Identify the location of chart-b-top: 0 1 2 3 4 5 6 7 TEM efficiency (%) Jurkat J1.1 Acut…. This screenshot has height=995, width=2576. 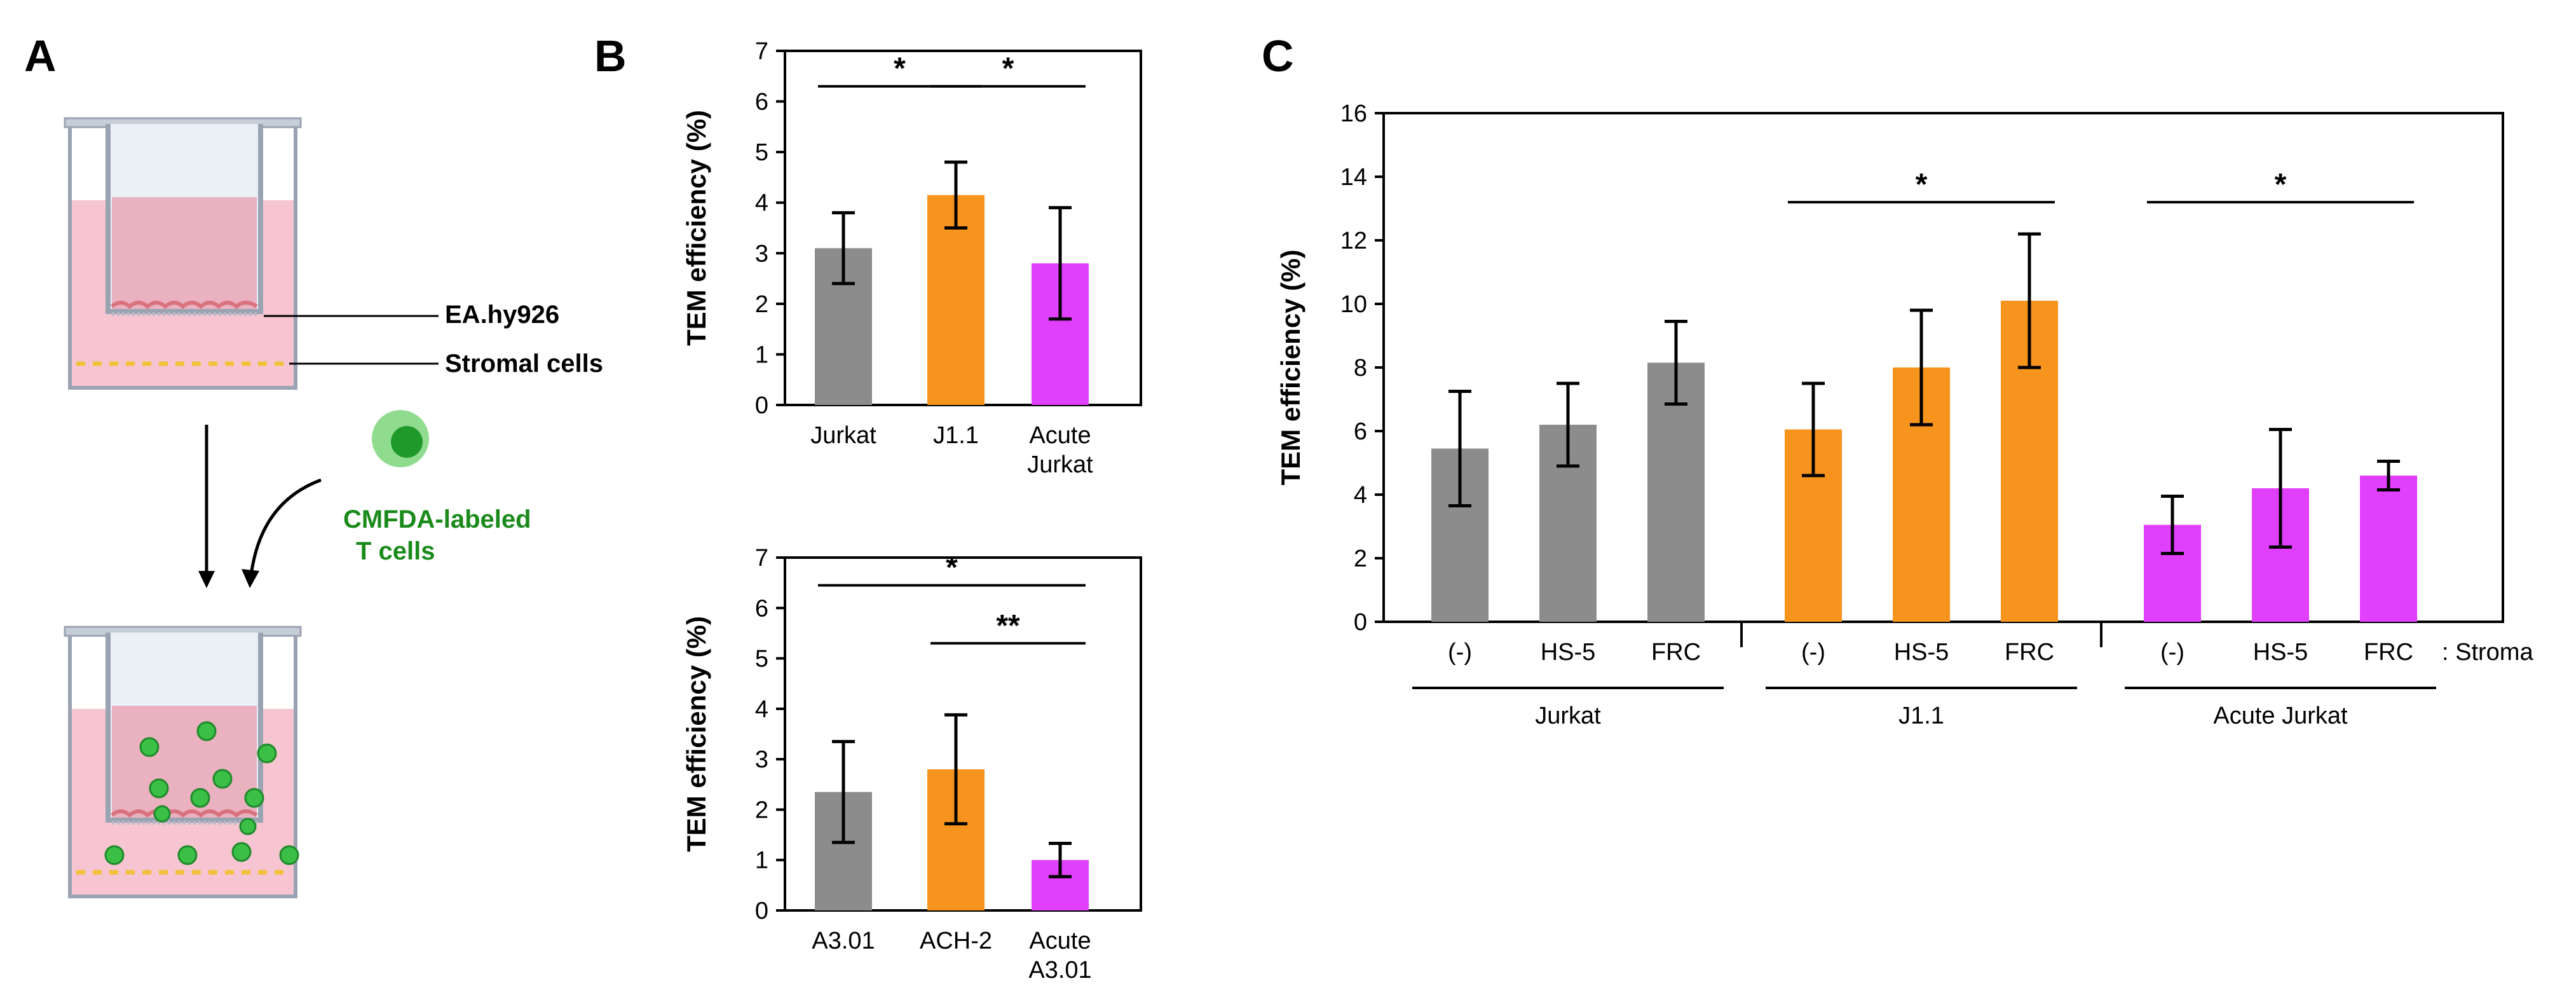
(911, 258).